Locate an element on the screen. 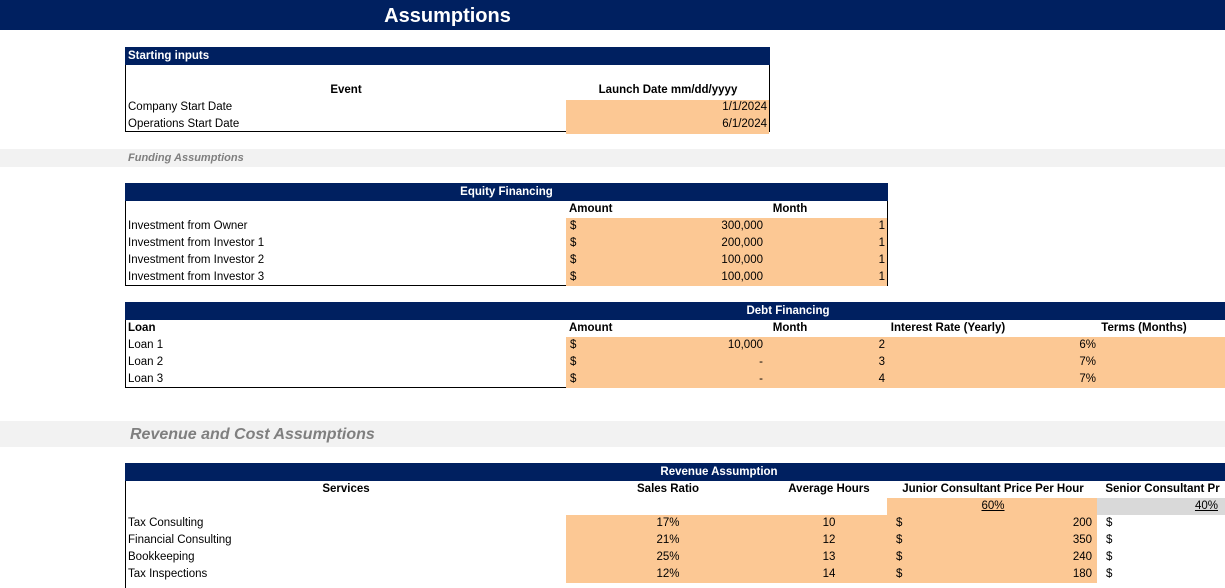 The image size is (1225, 588). section-label: Funding Assumptions is located at coordinates (186, 158).